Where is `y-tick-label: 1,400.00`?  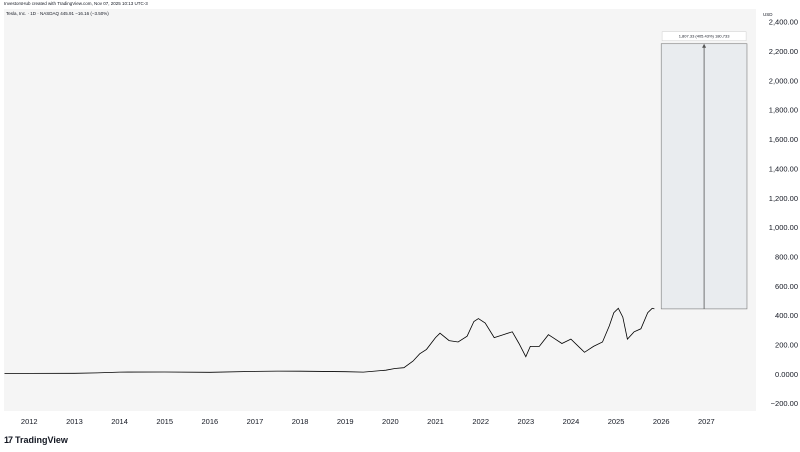
y-tick-label: 1,400.00 is located at coordinates (783, 168).